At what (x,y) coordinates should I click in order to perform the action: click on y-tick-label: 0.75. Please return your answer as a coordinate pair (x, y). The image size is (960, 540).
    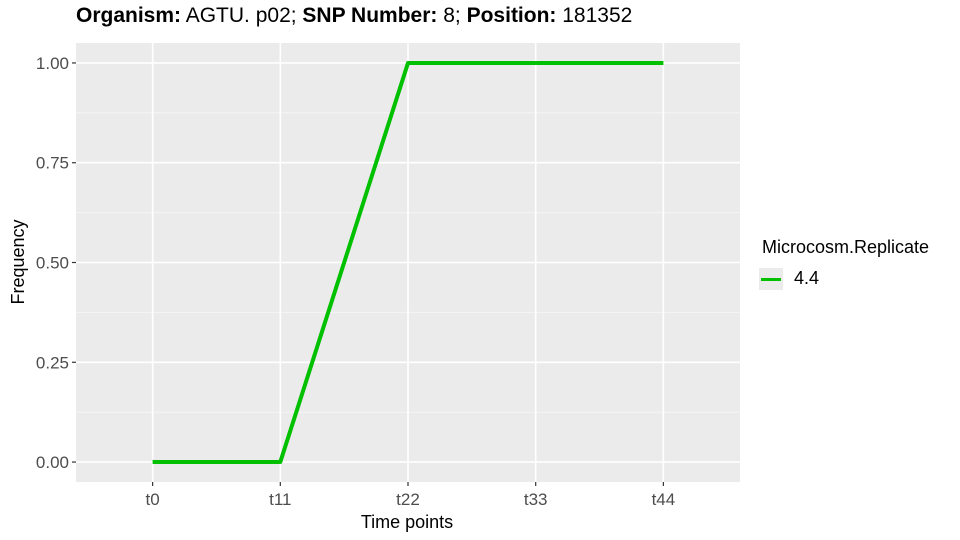
    Looking at the image, I should click on (52, 163).